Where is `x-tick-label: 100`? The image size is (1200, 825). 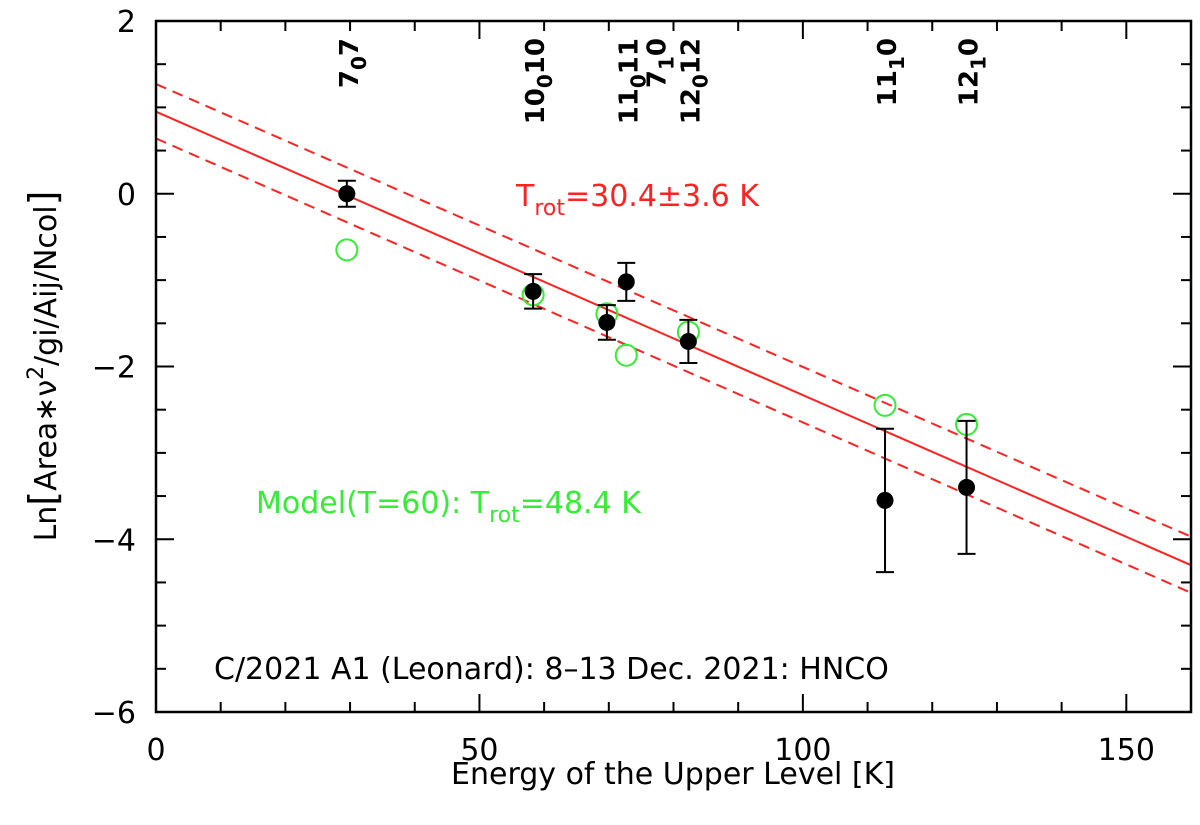 x-tick-label: 100 is located at coordinates (802, 750).